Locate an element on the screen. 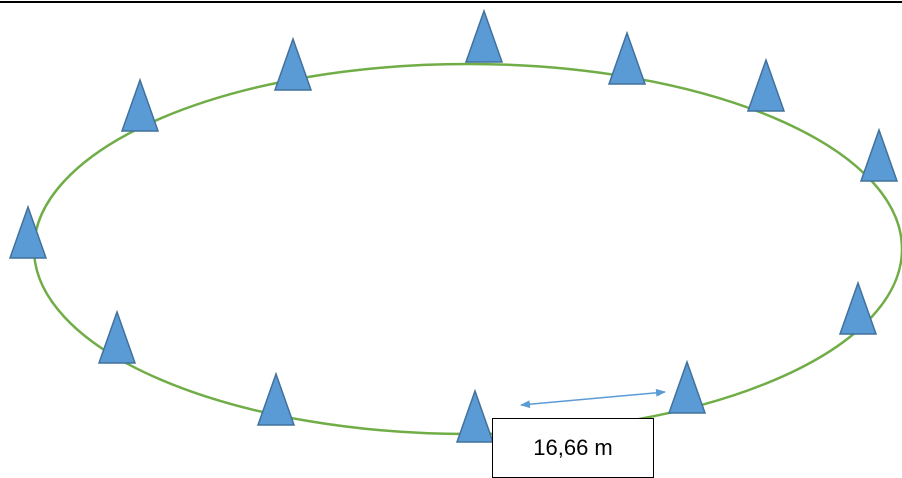  cone-12-triangle-cone-icon is located at coordinates (687, 386).